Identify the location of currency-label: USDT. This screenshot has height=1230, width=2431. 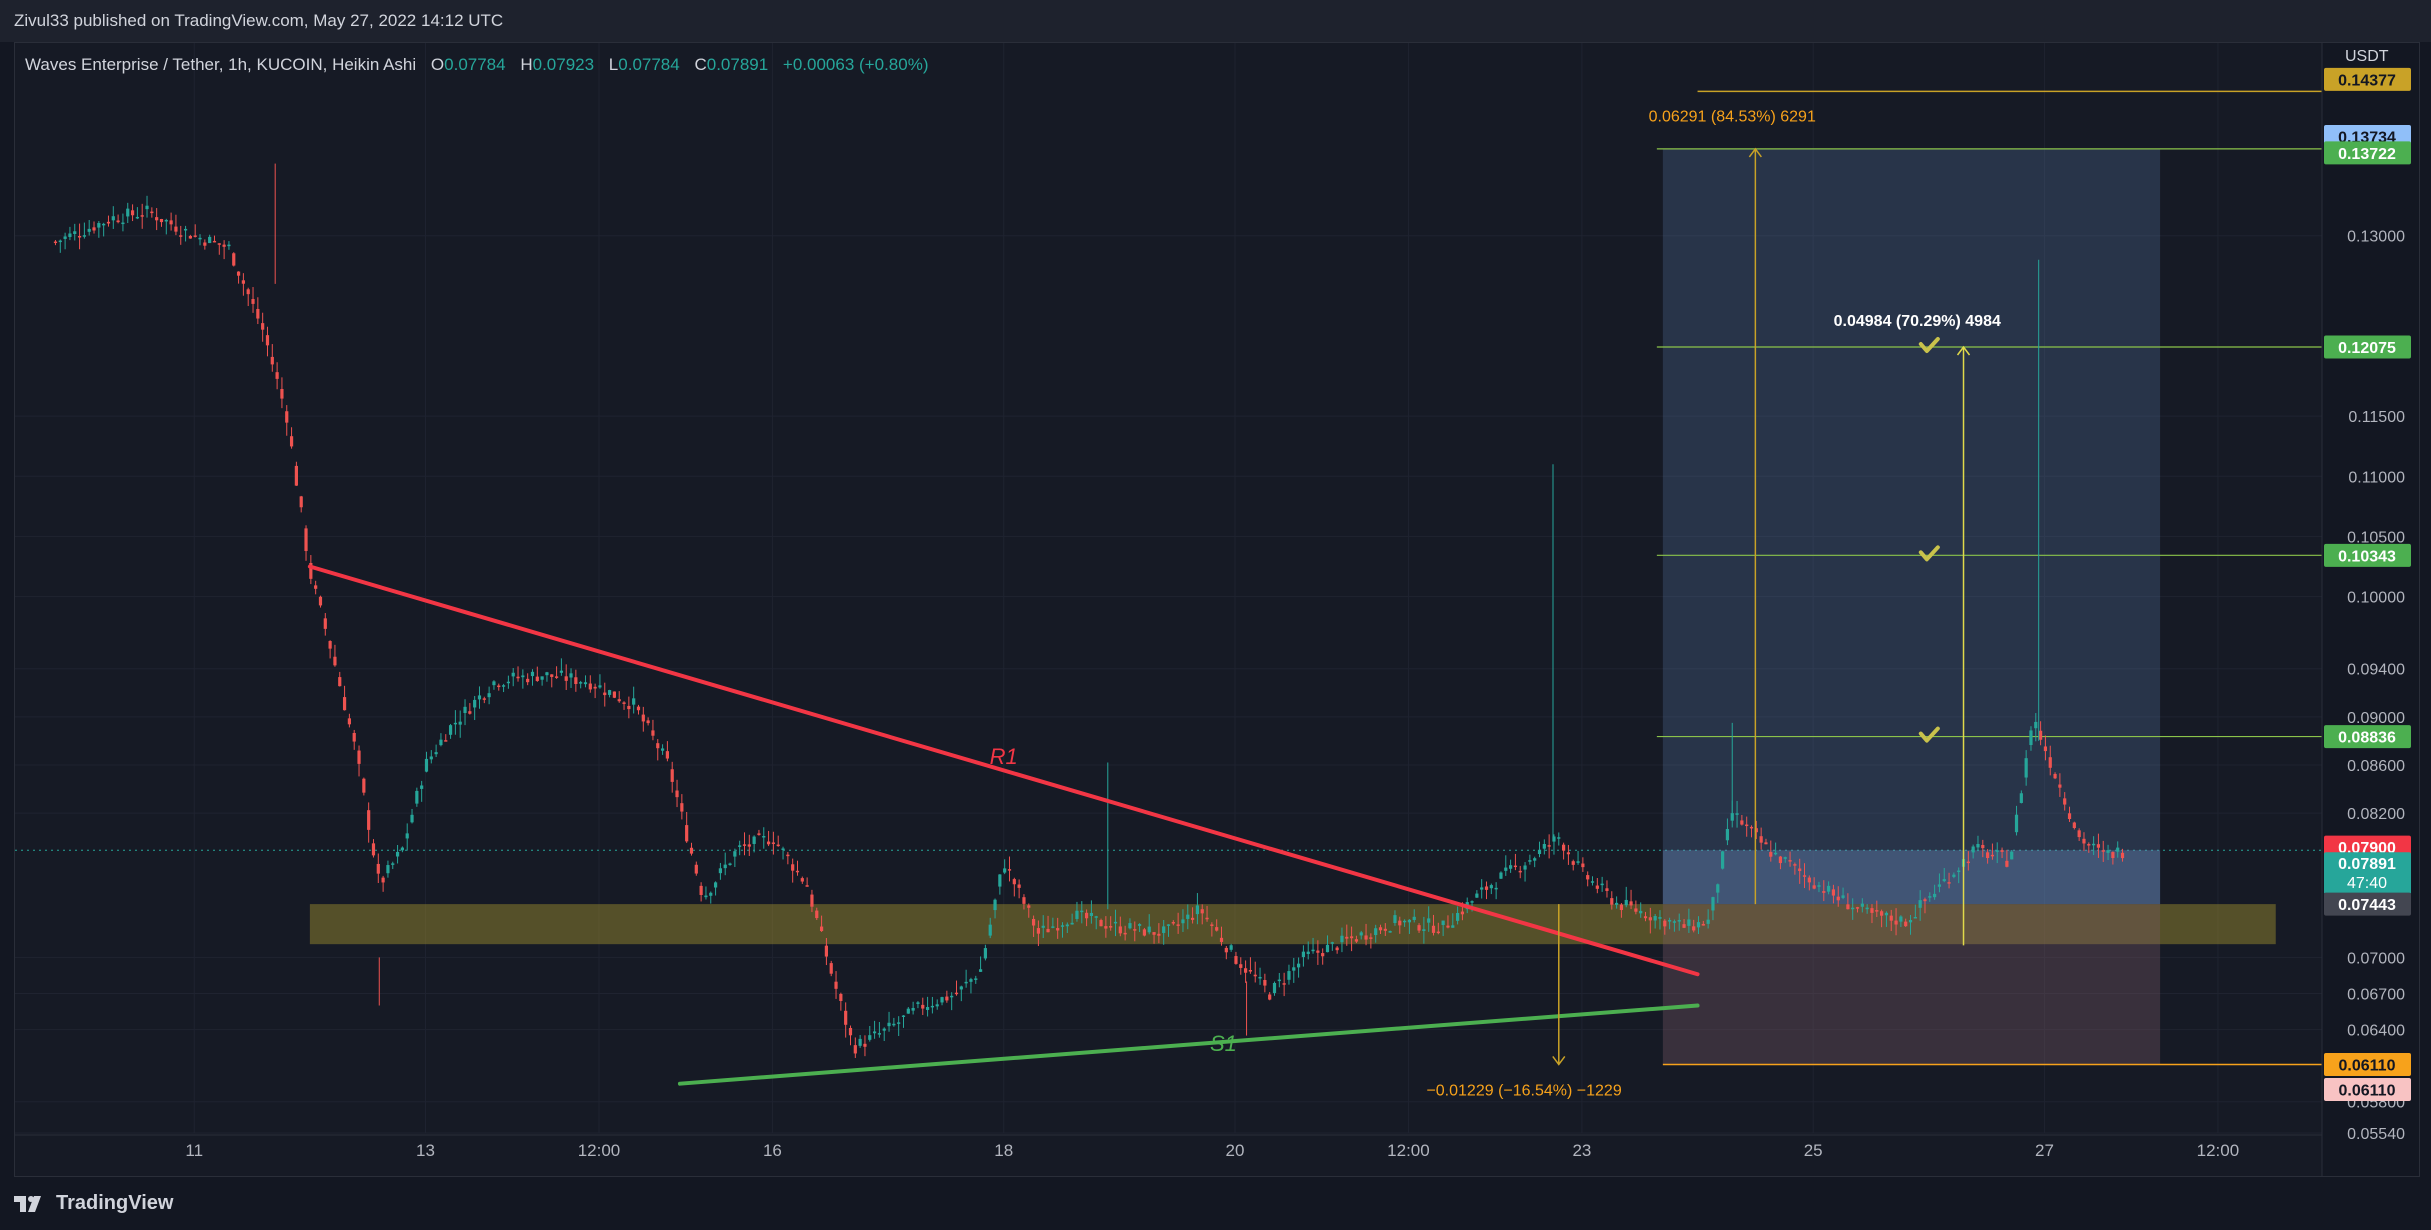
(2367, 56).